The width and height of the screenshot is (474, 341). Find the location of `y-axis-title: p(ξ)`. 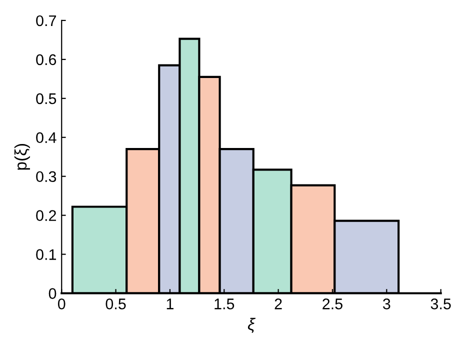

y-axis-title: p(ξ) is located at coordinates (22, 157).